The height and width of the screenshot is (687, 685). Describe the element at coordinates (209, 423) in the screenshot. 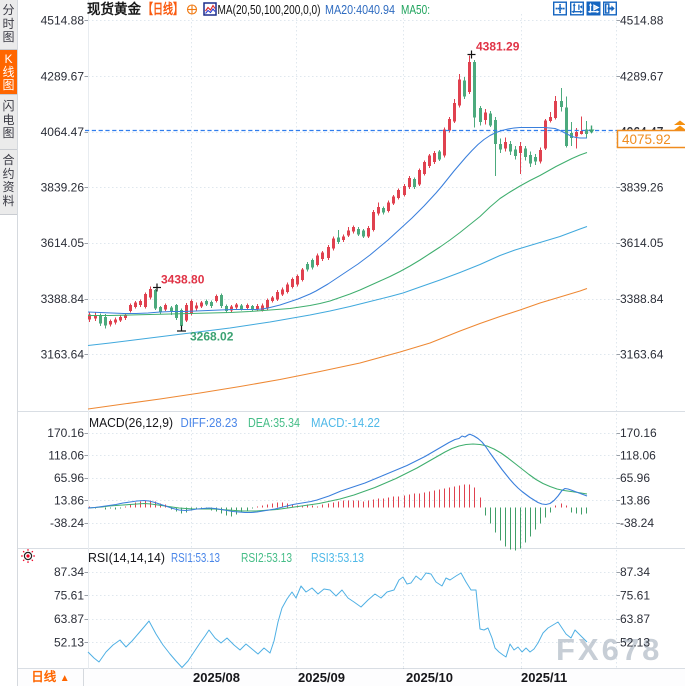

I see `svg-text: DIFF:28.23` at that location.